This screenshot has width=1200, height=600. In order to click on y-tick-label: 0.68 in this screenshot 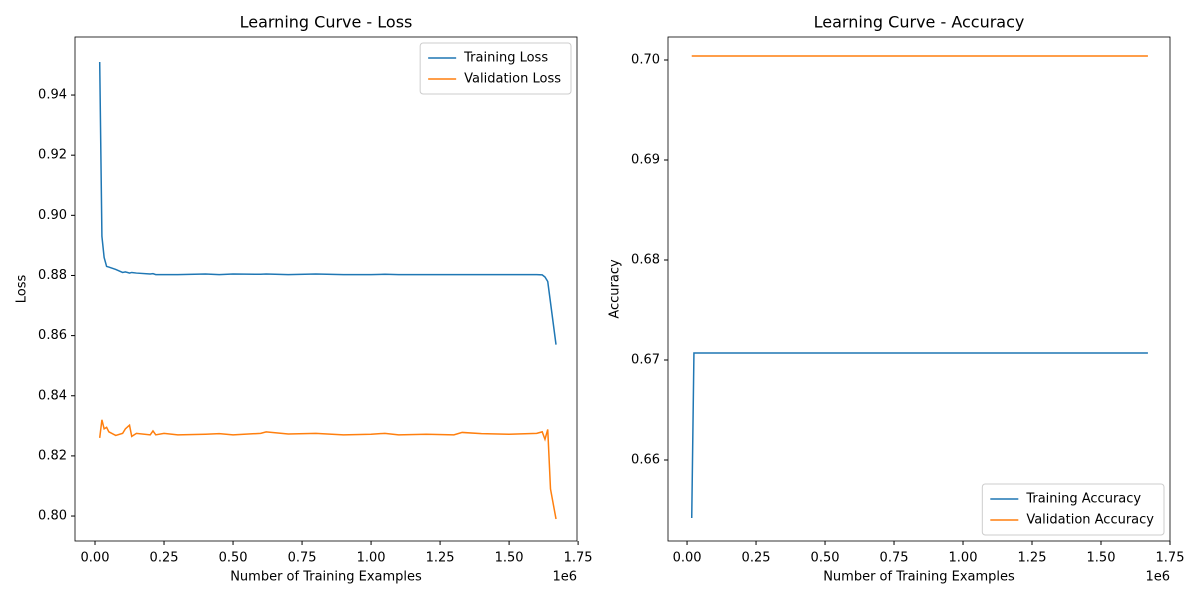, I will do `click(645, 260)`.